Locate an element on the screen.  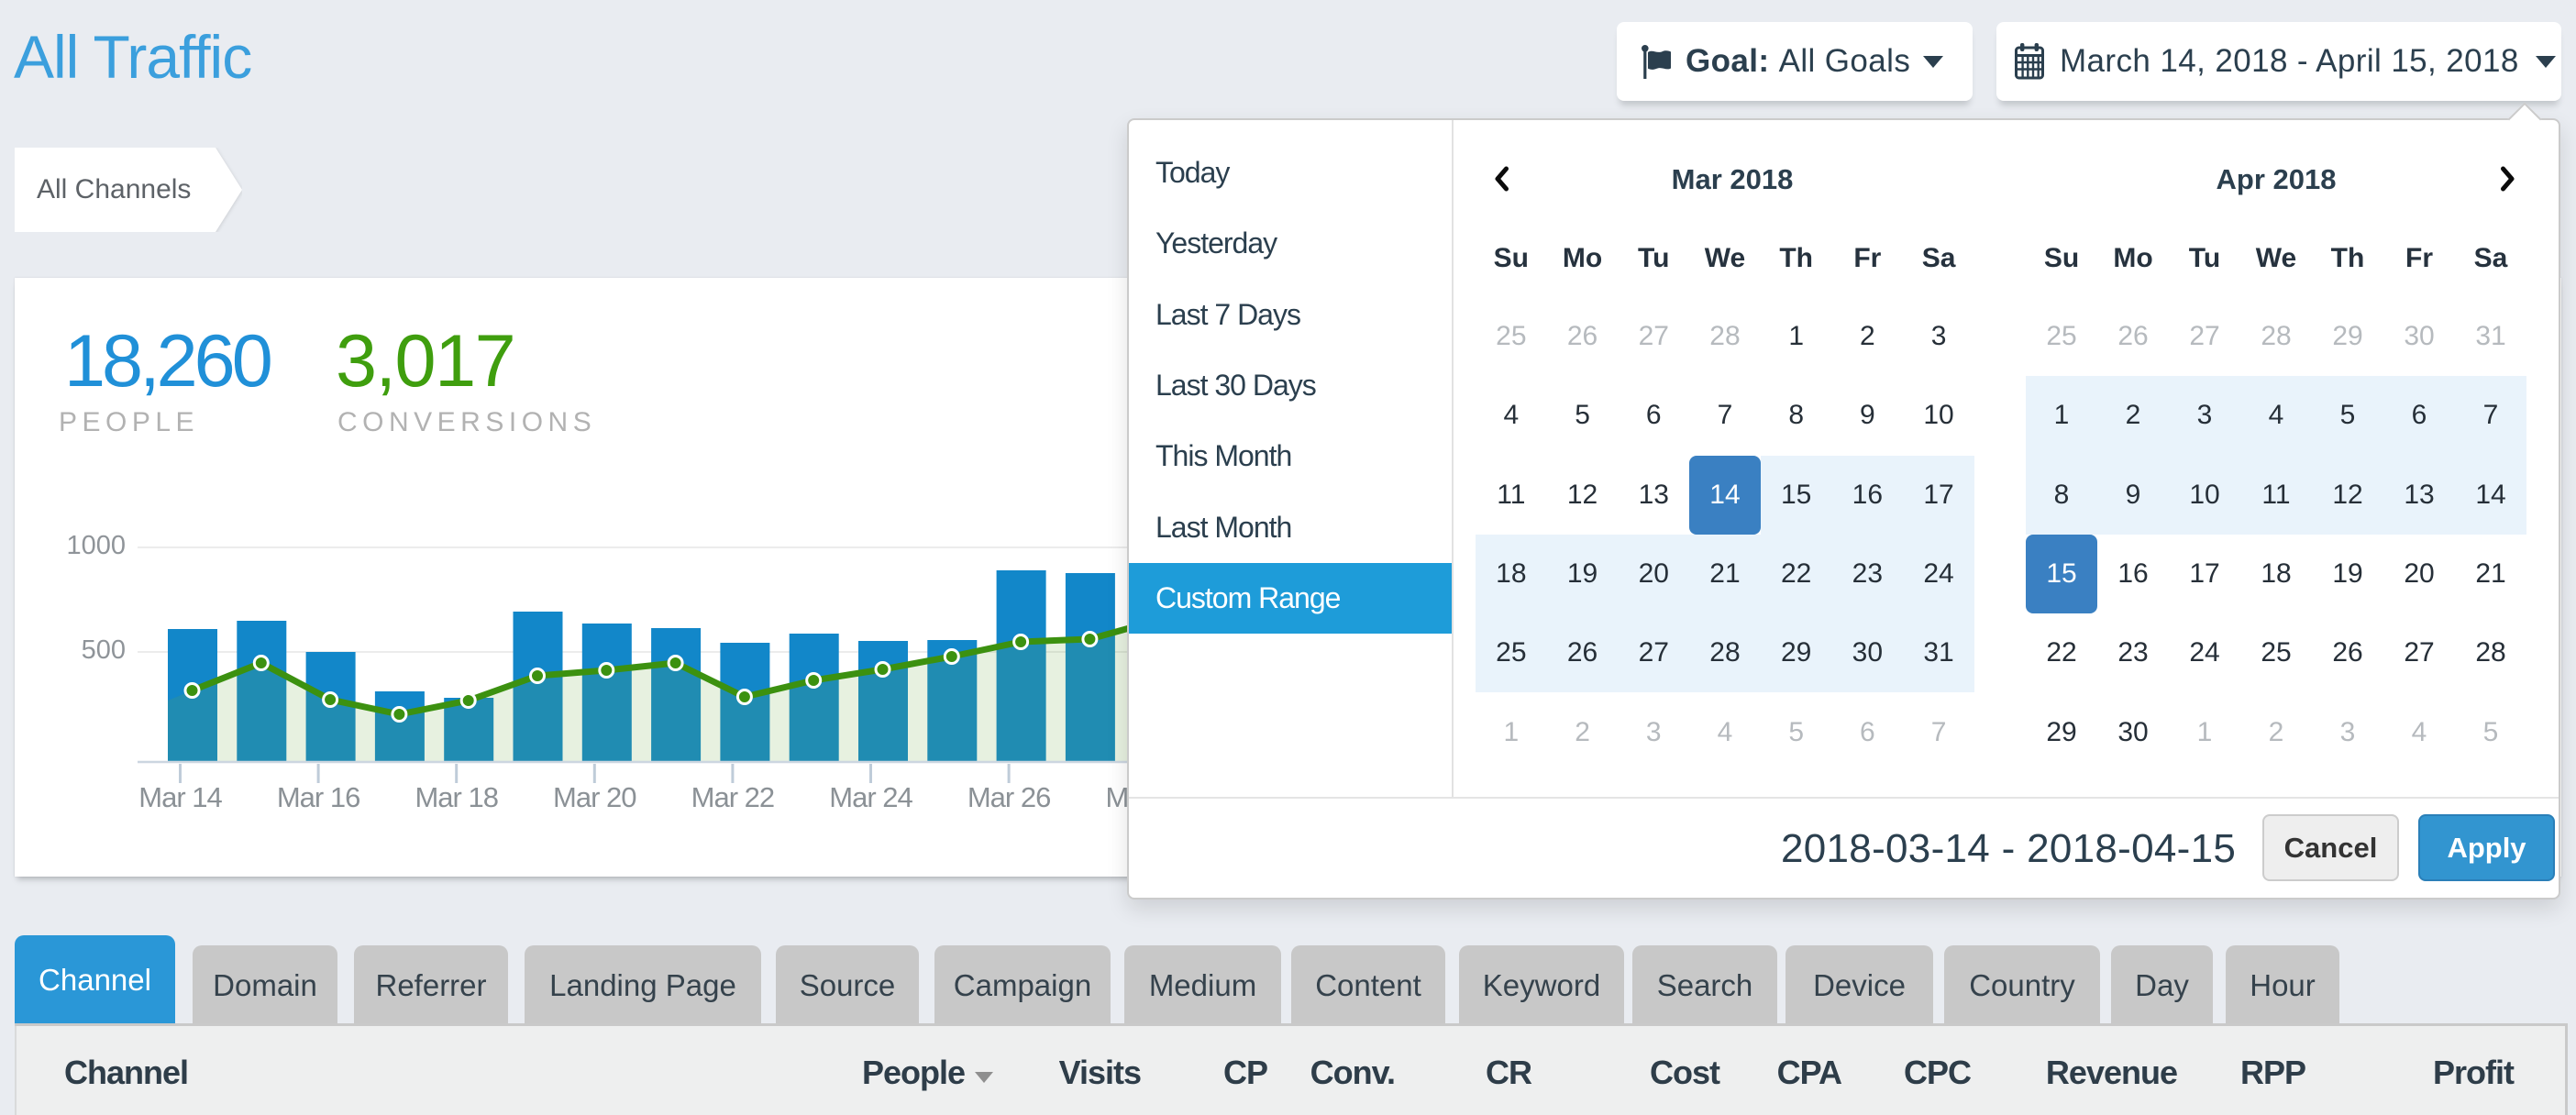
svg-text: Mar 22 is located at coordinates (732, 797).